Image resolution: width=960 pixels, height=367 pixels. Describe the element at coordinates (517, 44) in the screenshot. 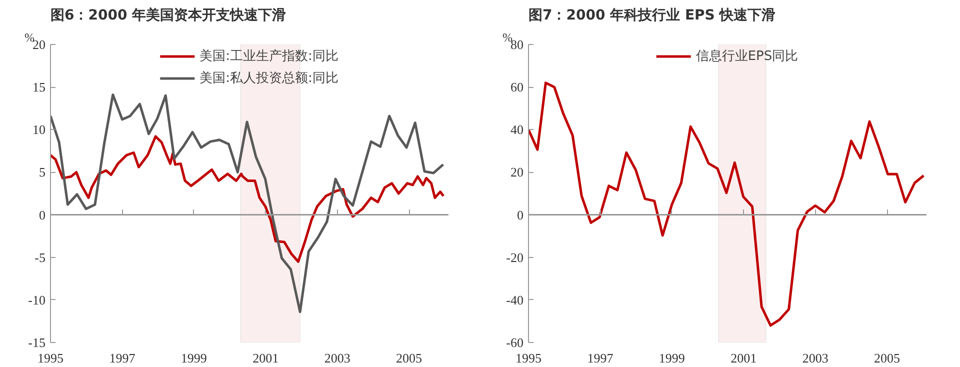

I see `y-tick-label: 80` at that location.